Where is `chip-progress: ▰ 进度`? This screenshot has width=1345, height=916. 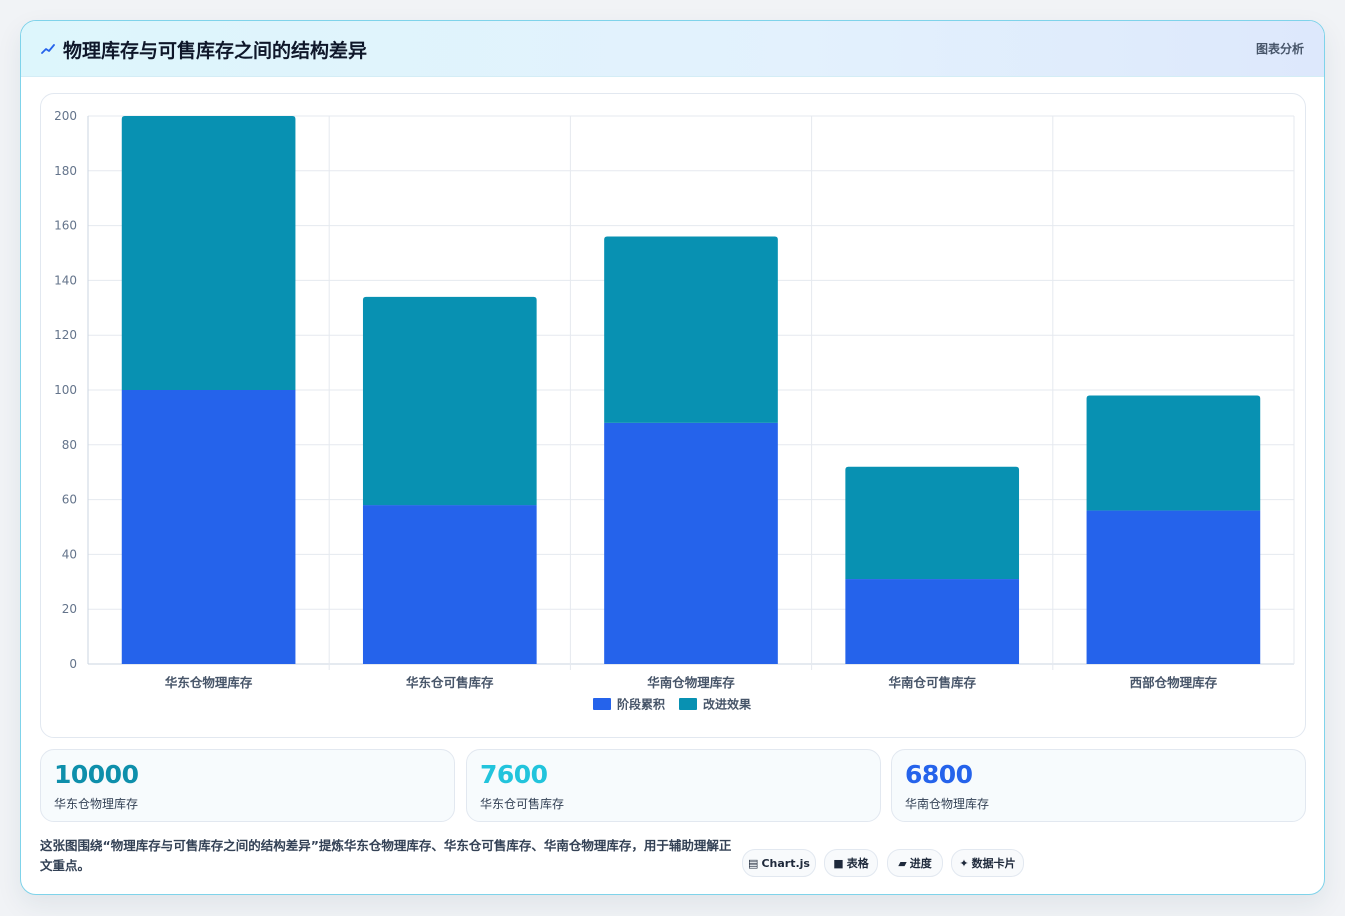
chip-progress: ▰ 进度 is located at coordinates (915, 863).